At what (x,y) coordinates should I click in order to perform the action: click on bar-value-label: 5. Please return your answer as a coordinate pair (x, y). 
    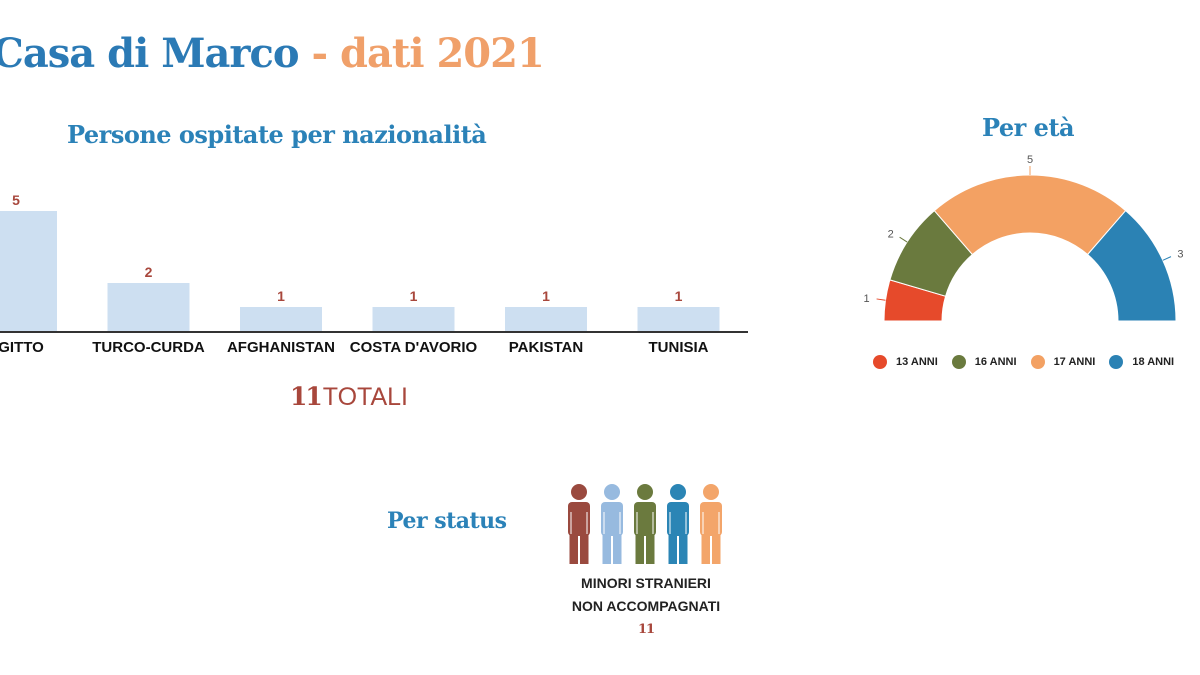
    Looking at the image, I should click on (16, 200).